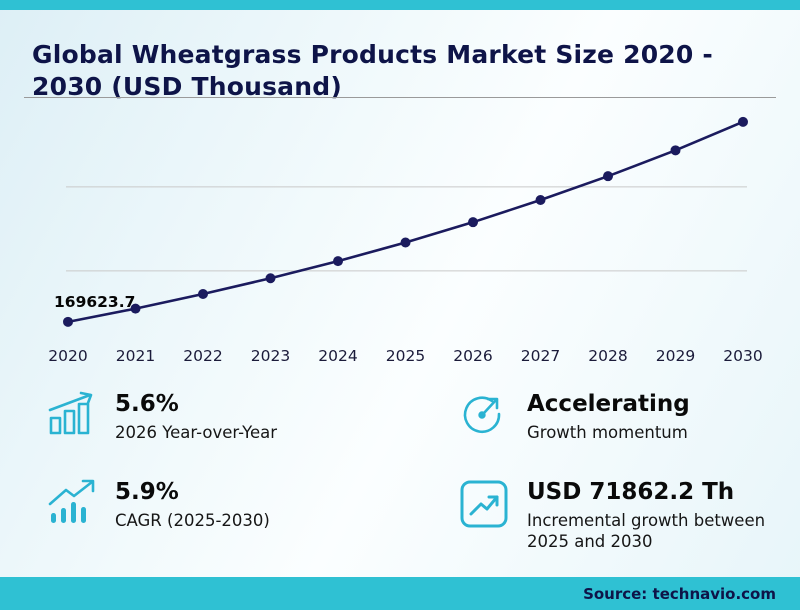  What do you see at coordinates (675, 356) in the screenshot?
I see `x-axis-label: 2029` at bounding box center [675, 356].